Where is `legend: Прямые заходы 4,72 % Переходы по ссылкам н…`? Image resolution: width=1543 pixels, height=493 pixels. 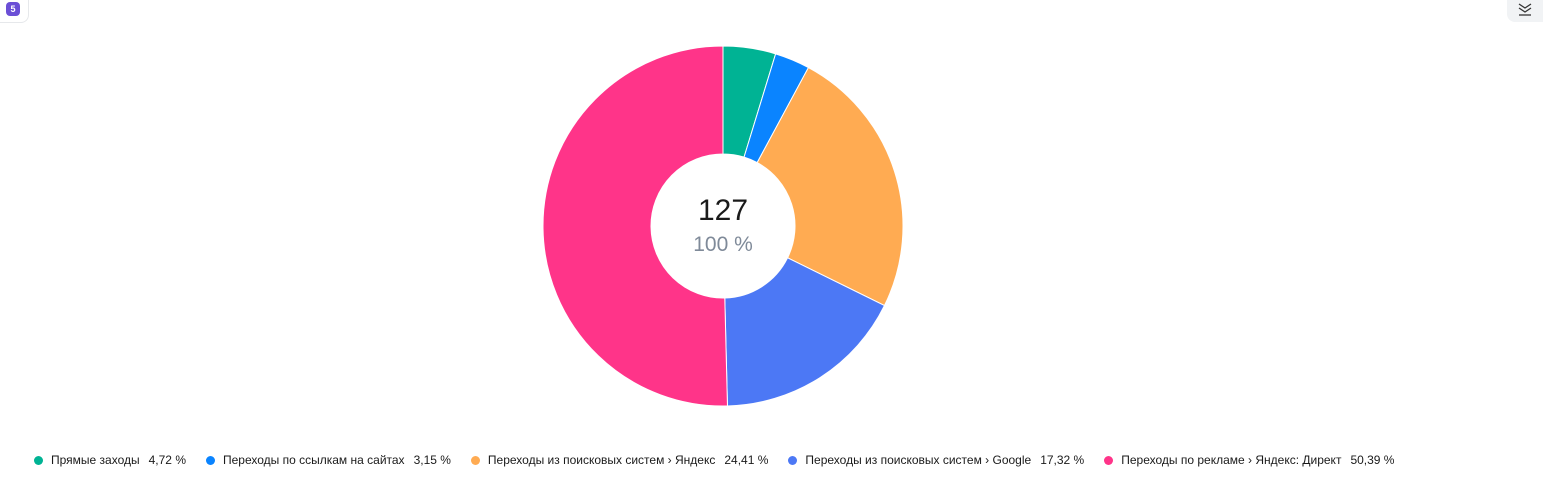
legend: Прямые заходы 4,72 % Переходы по ссылкам н… is located at coordinates (724, 460).